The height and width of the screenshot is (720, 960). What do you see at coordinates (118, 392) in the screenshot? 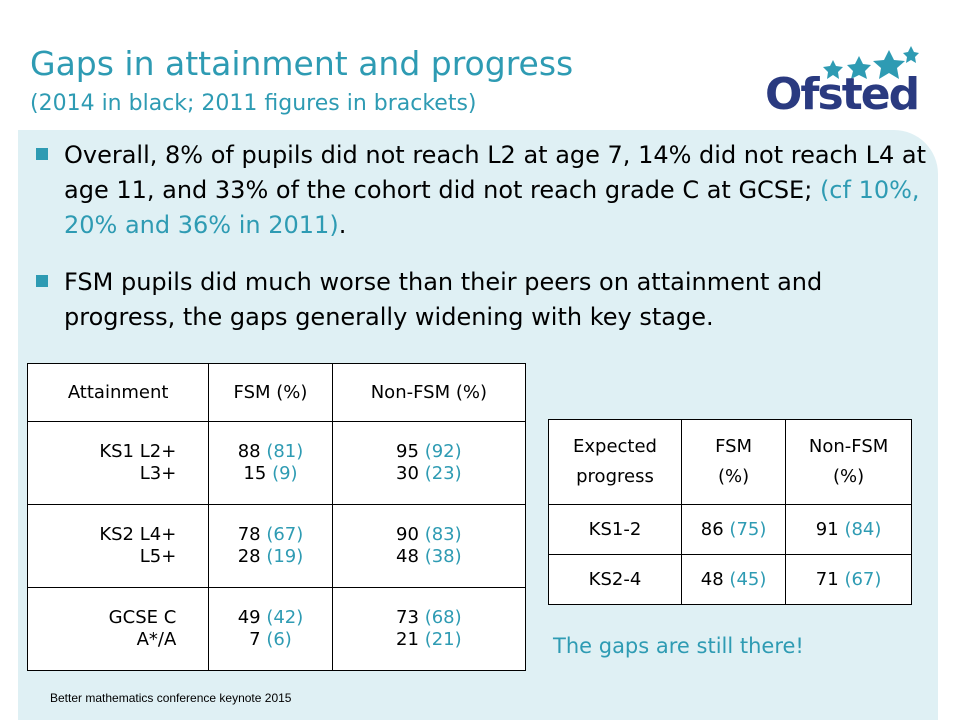
I see `header-cell: Attainment` at bounding box center [118, 392].